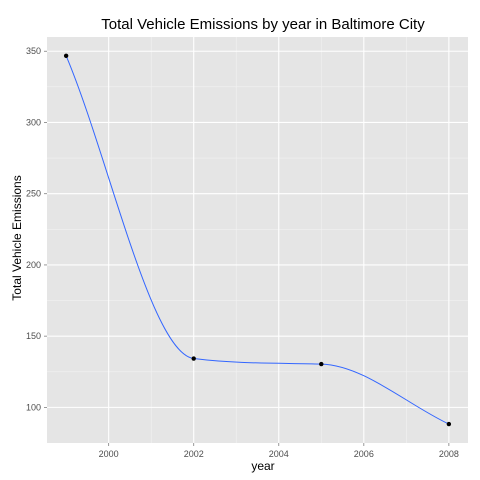 The width and height of the screenshot is (480, 480). Describe the element at coordinates (33, 122) in the screenshot. I see `y-tick-label: 300` at that location.